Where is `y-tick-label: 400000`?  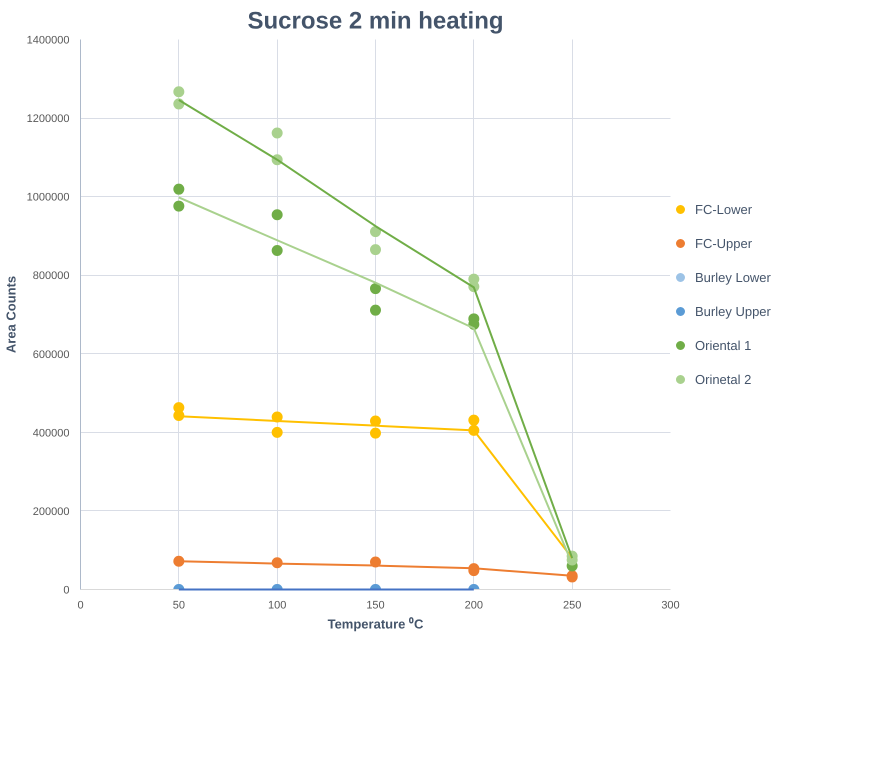 y-tick-label: 400000 is located at coordinates (51, 433).